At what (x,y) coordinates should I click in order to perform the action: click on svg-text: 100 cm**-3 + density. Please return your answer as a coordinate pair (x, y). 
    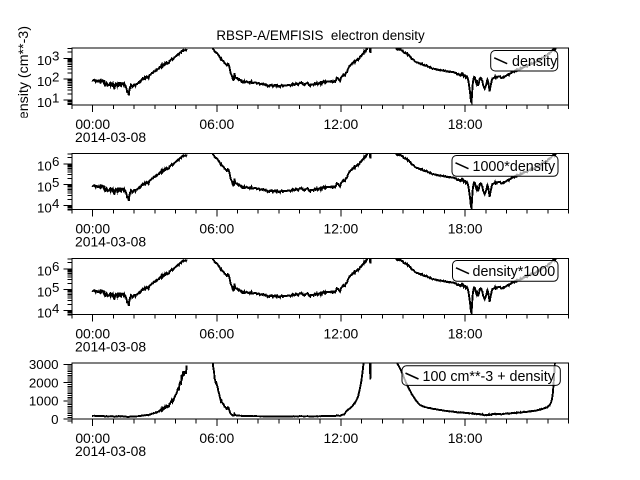
    Looking at the image, I should click on (489, 377).